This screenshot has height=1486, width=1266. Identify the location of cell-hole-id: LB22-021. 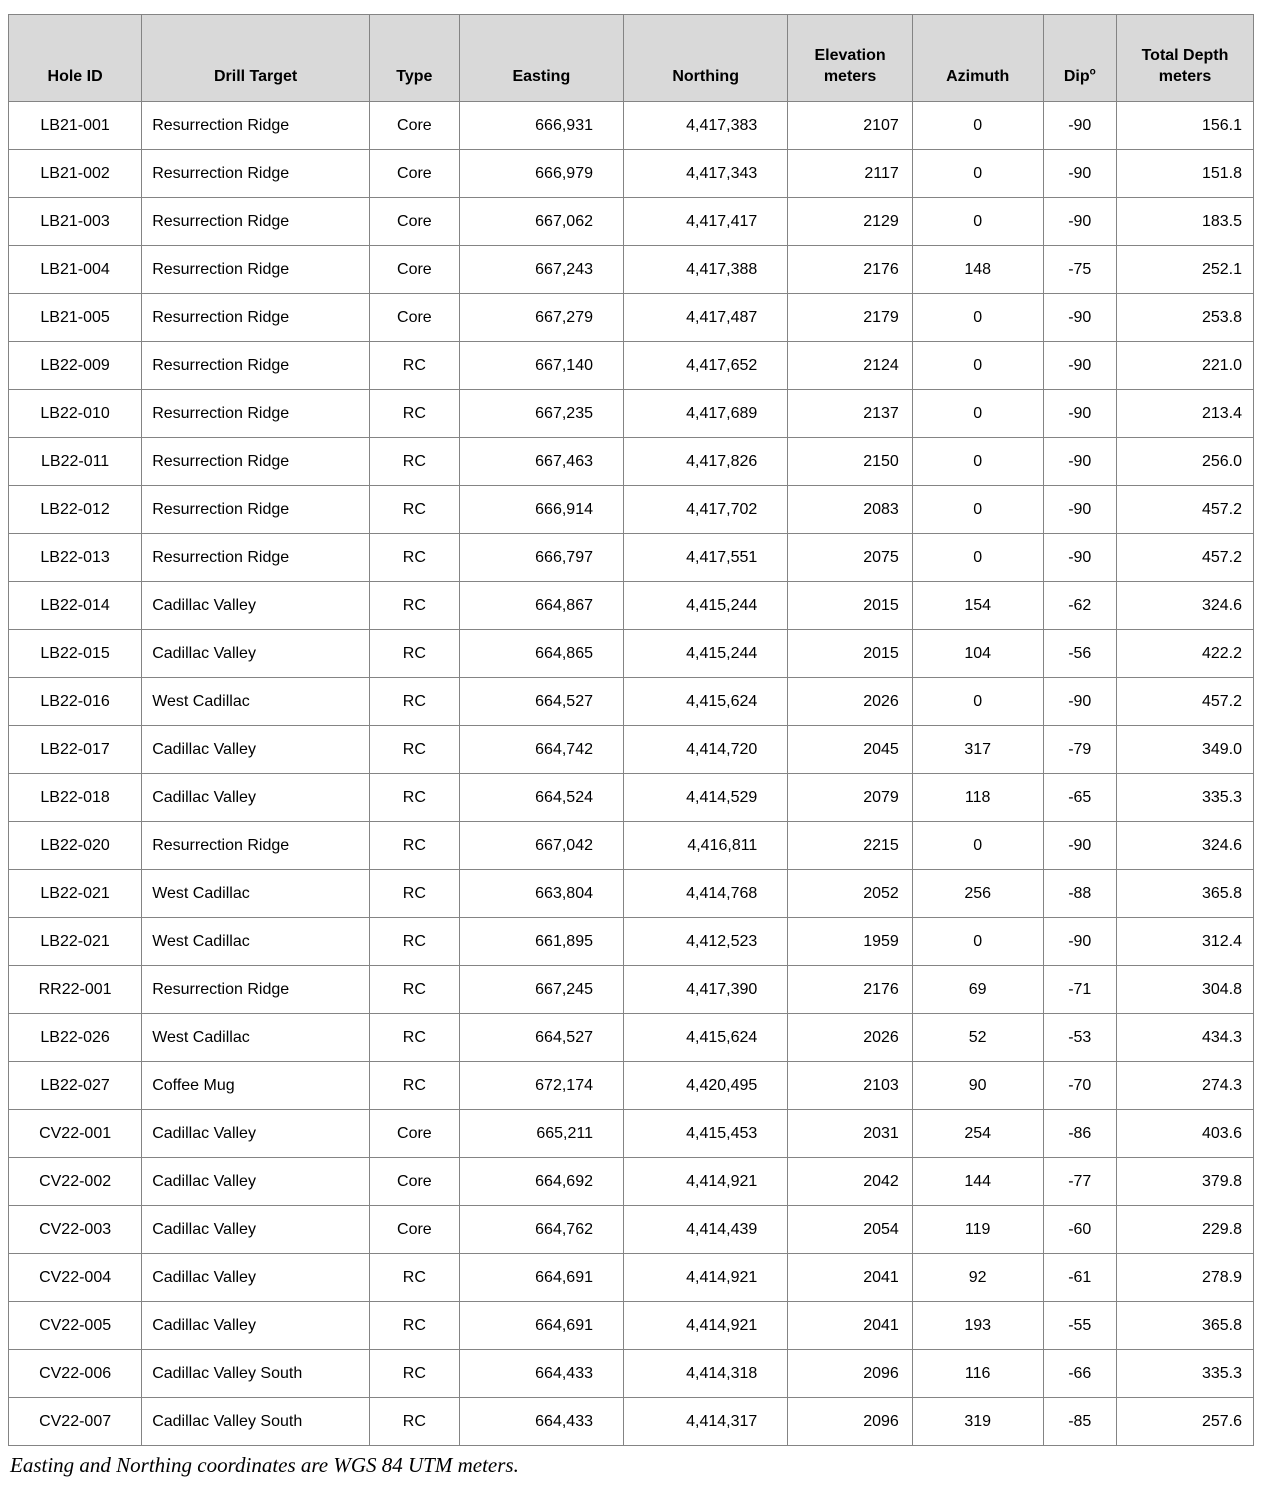
(75, 941).